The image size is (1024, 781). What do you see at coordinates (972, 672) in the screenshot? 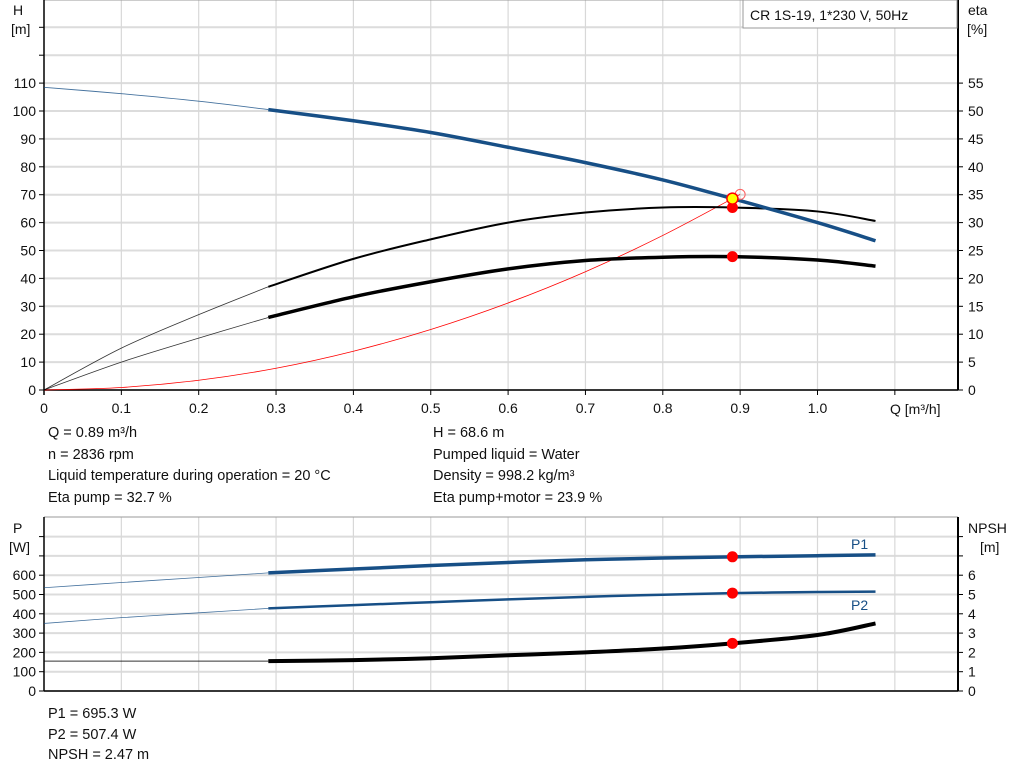
I see `y2-tick-label: 1` at bounding box center [972, 672].